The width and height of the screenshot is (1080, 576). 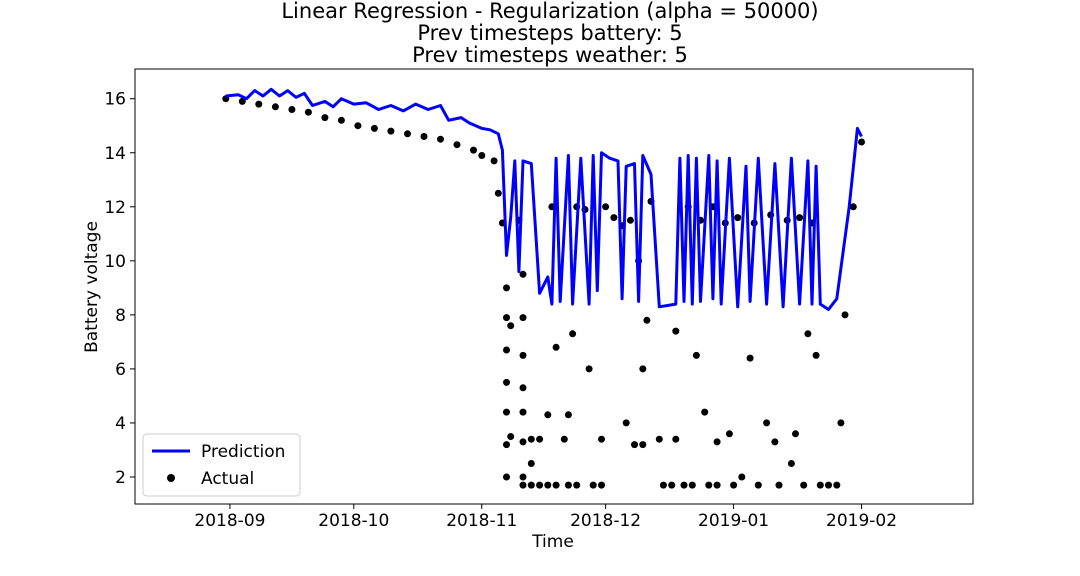 I want to click on y-tick-label: 4, so click(x=120, y=424).